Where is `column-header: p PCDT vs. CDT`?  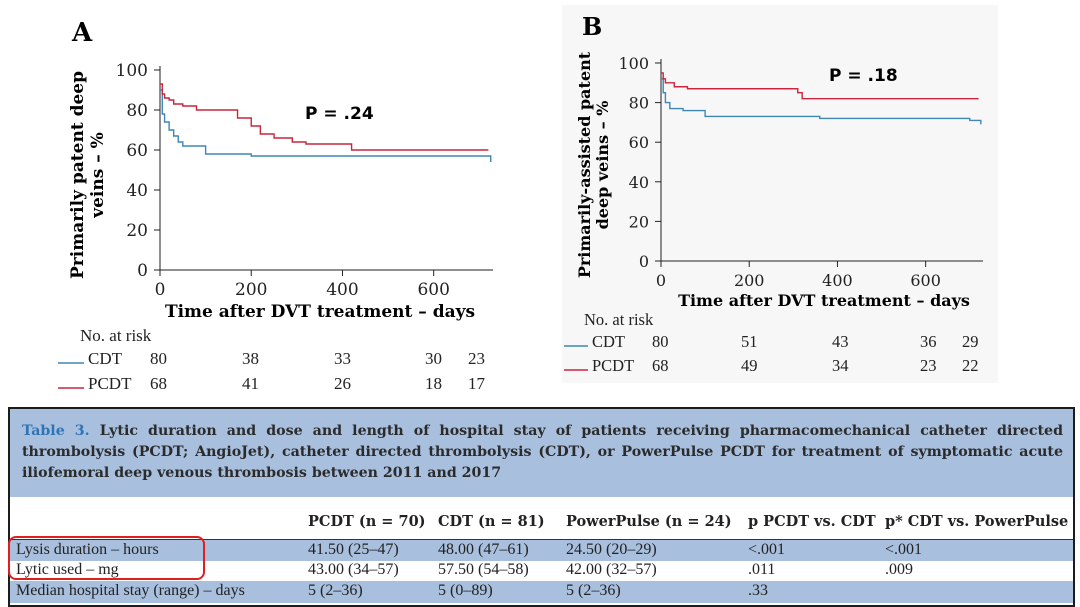 column-header: p PCDT vs. CDT is located at coordinates (812, 521).